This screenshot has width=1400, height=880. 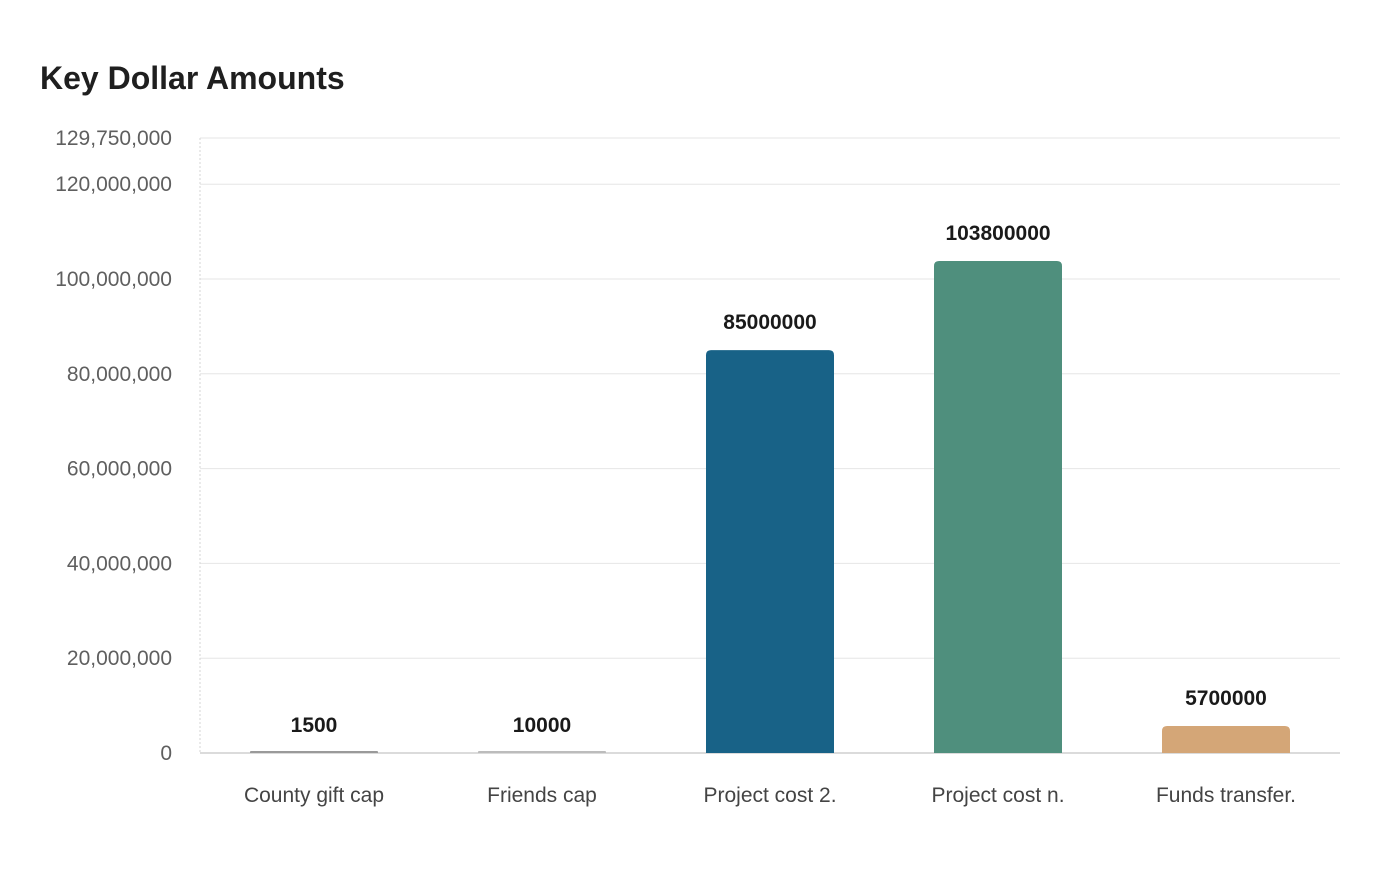 What do you see at coordinates (113, 279) in the screenshot?
I see `y-tick-label: 100,000,000` at bounding box center [113, 279].